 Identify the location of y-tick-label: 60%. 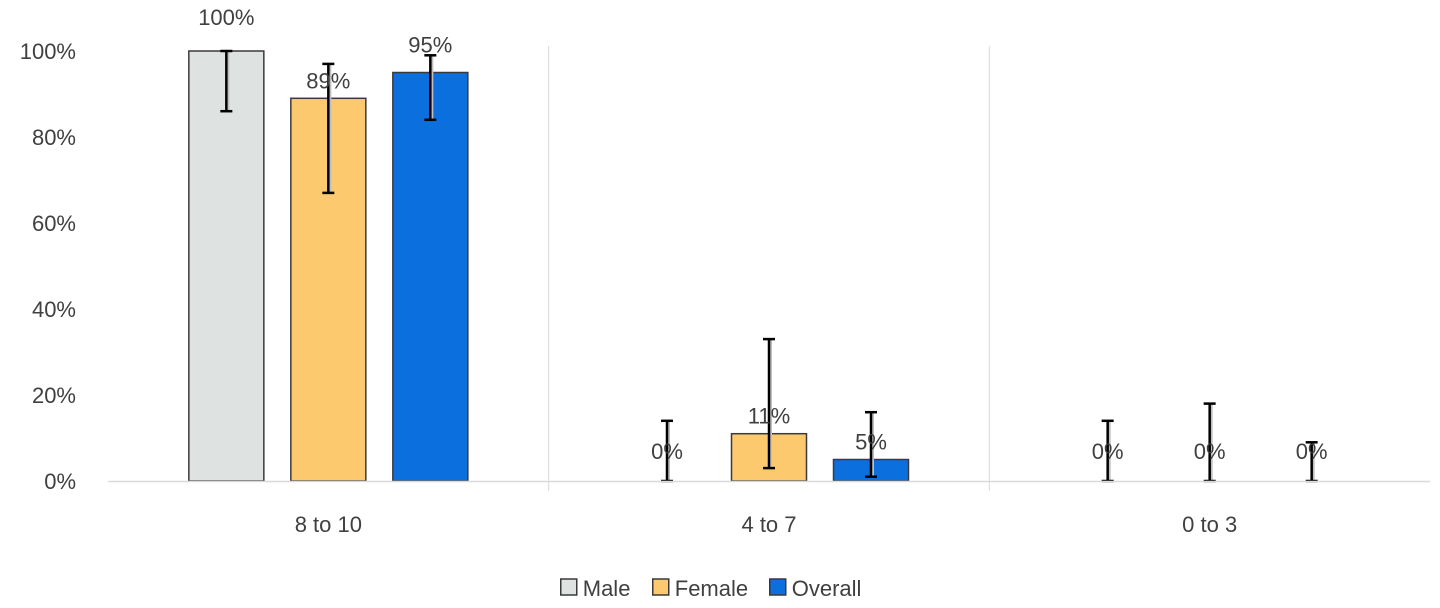
(54, 223).